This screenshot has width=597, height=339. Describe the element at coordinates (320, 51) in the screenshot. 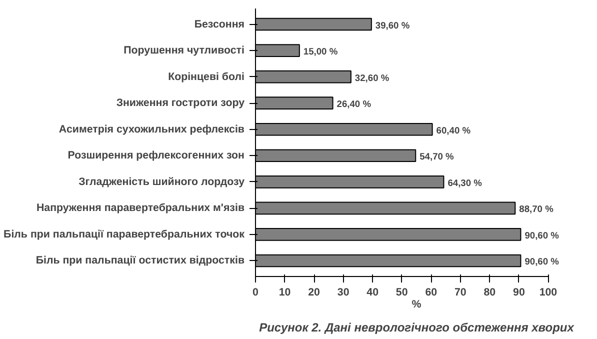

I see `data-label: 15,00 %` at that location.